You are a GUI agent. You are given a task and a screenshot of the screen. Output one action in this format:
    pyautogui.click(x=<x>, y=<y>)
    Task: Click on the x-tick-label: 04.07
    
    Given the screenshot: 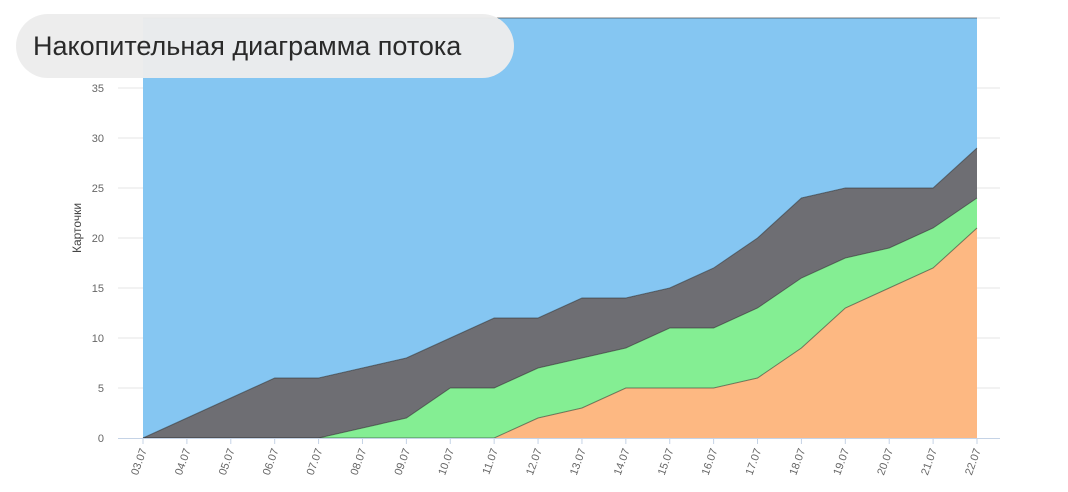 What is the action you would take?
    pyautogui.click(x=183, y=462)
    